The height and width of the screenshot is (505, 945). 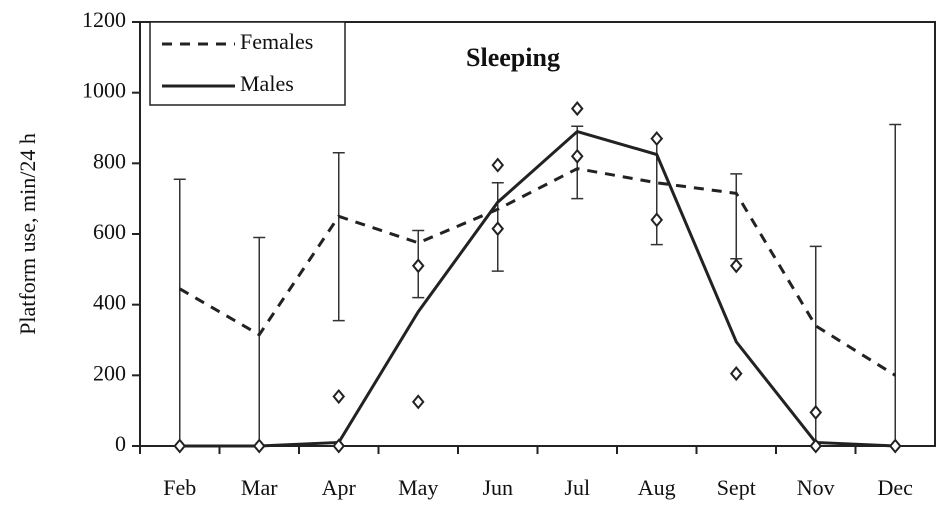 I want to click on x-tick-label: Aug, so click(x=657, y=487).